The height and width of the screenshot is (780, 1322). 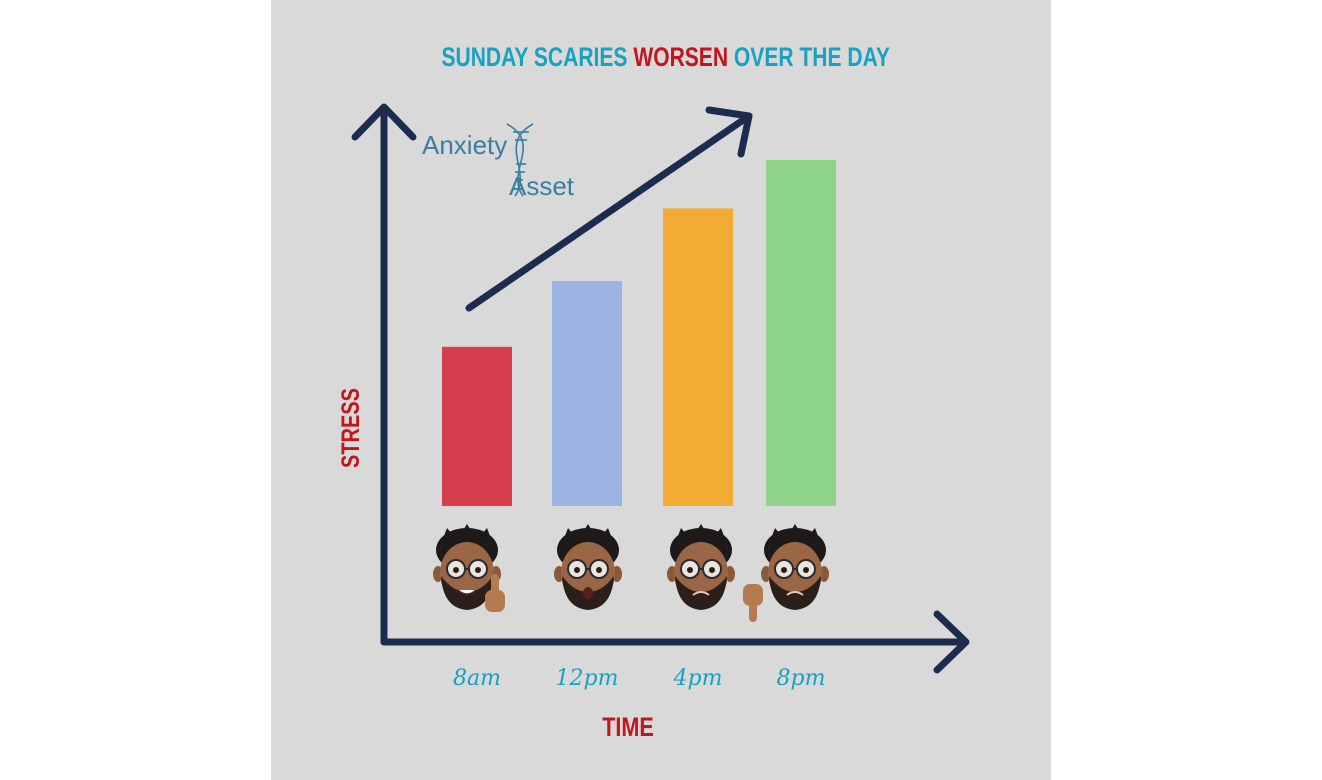 I want to click on bar-4pm, so click(x=698, y=357).